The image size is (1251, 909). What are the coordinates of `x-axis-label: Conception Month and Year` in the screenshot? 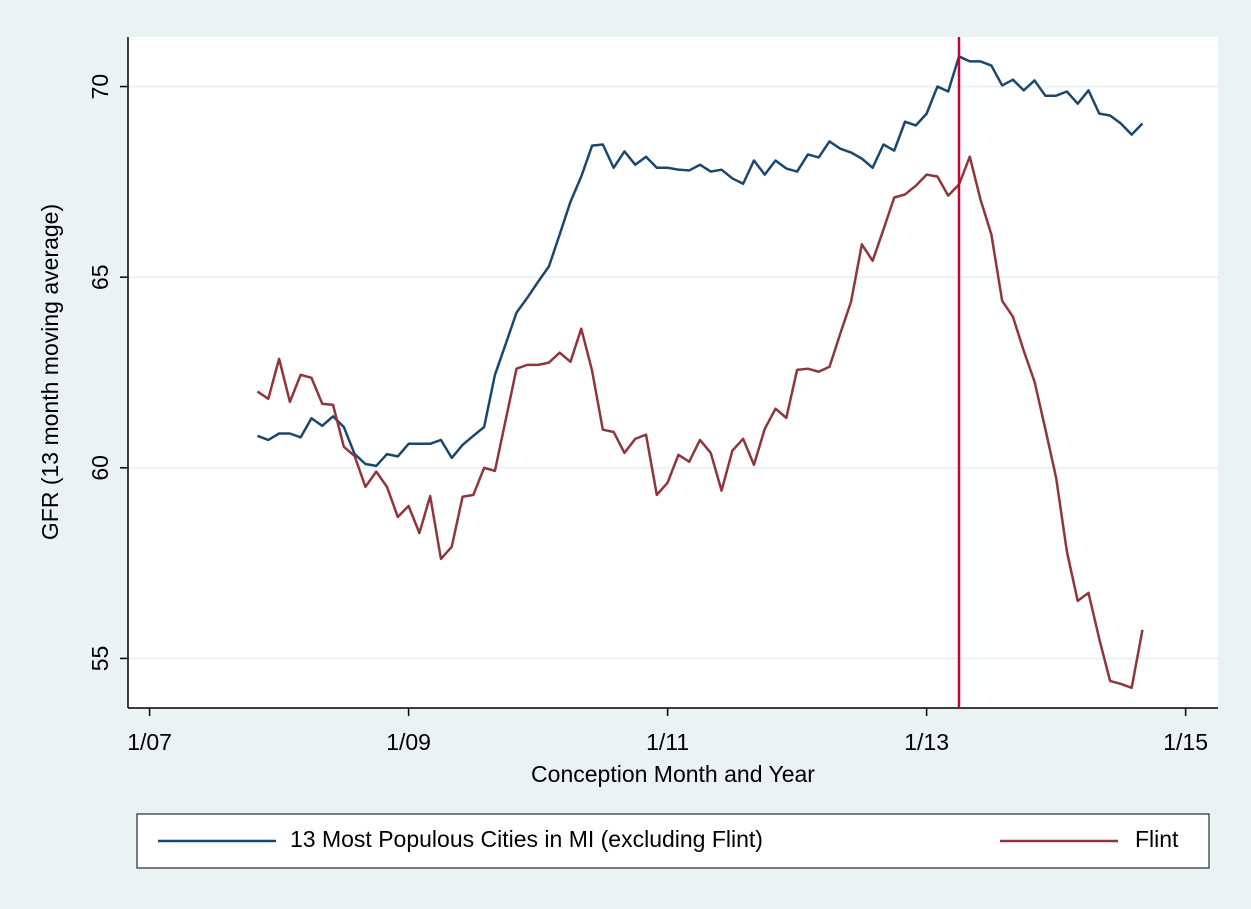 It's located at (673, 774).